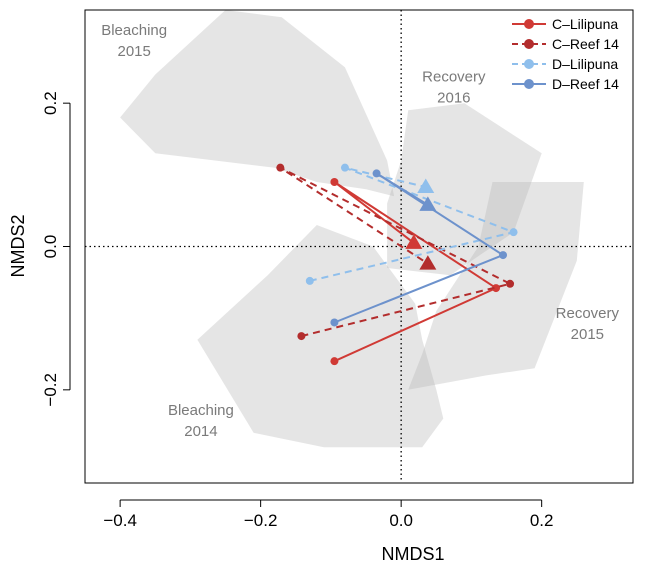 Image resolution: width=657 pixels, height=576 pixels. Describe the element at coordinates (134, 30) in the screenshot. I see `region-label-0-line-0: Bleaching` at that location.